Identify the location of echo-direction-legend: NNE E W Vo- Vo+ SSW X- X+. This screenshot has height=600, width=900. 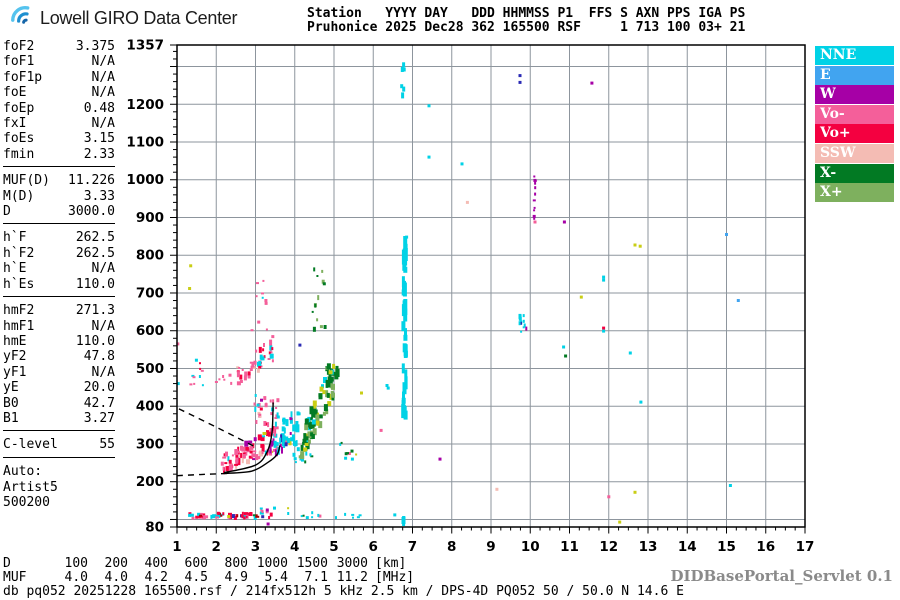
(854, 124).